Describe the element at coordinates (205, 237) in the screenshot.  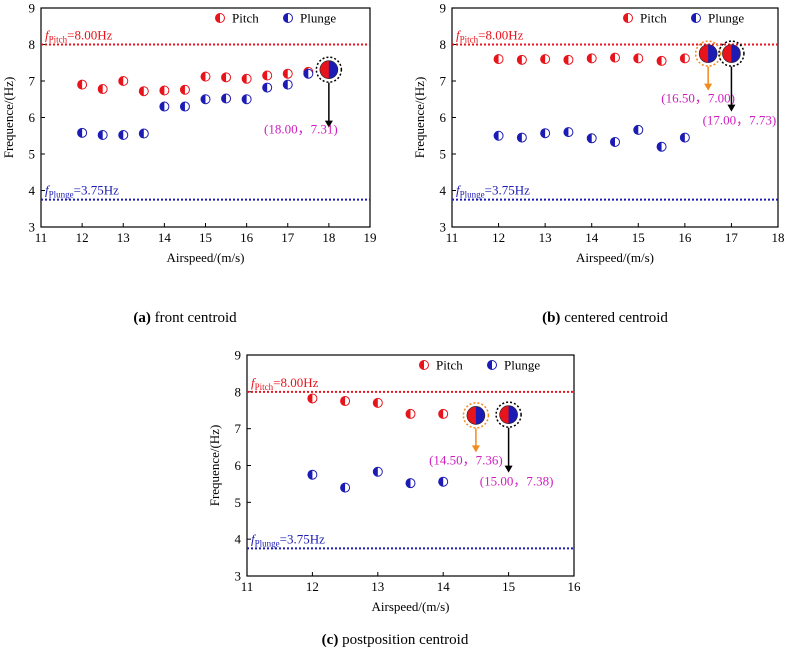
I see `chart-a-x-tick-label: 15` at that location.